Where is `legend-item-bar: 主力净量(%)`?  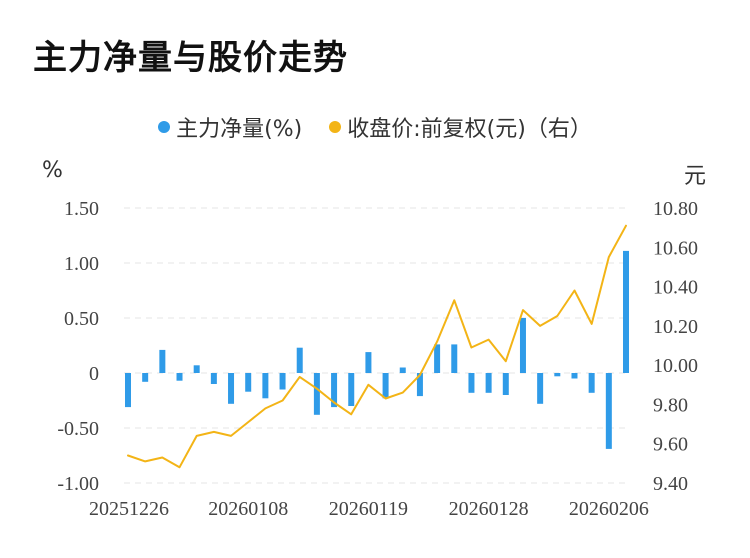
legend-item-bar: 主力净量(%) is located at coordinates (230, 127).